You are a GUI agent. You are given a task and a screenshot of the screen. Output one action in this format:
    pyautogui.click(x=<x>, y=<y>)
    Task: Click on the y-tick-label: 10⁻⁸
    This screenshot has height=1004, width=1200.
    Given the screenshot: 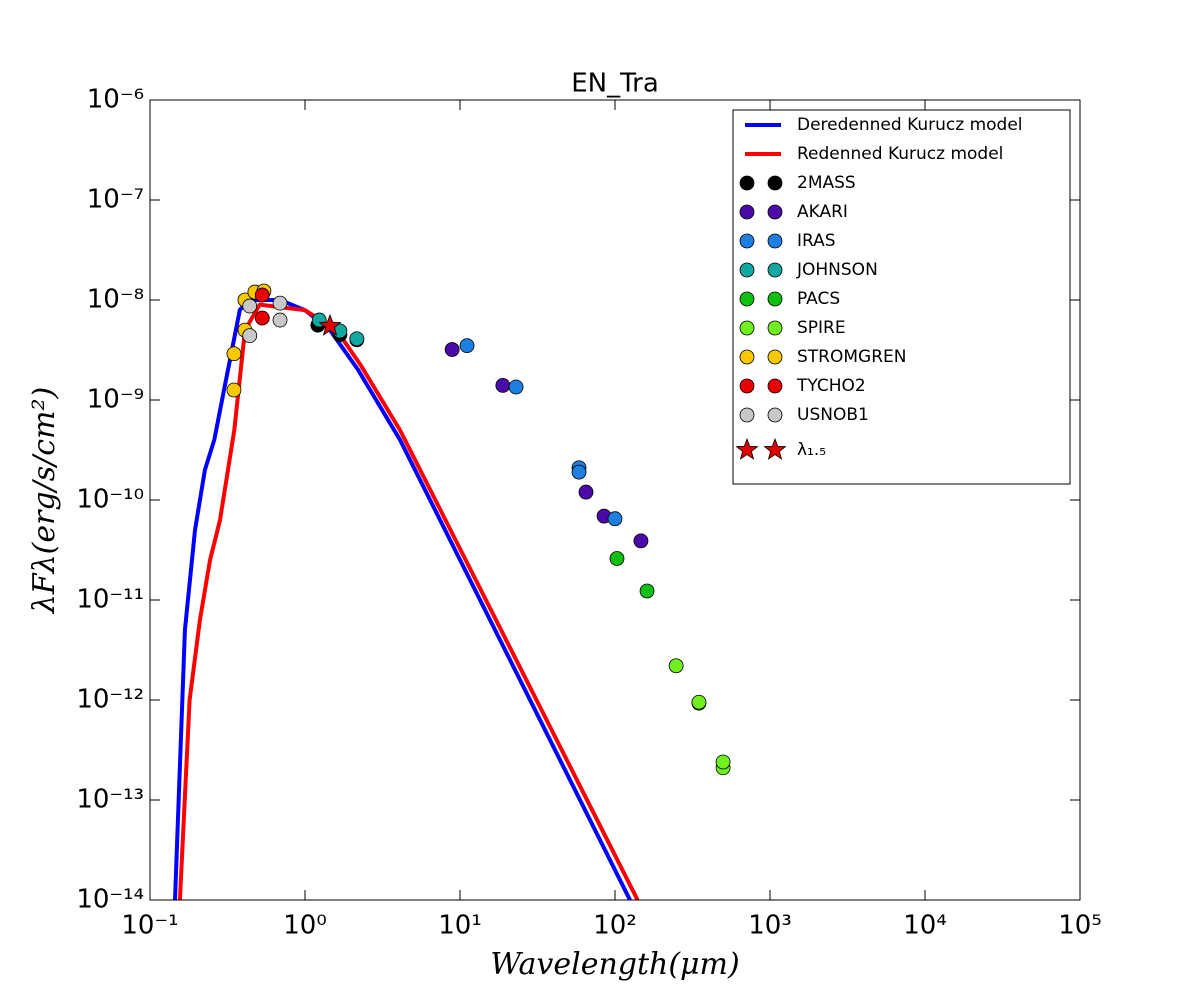 What is the action you would take?
    pyautogui.click(x=115, y=300)
    